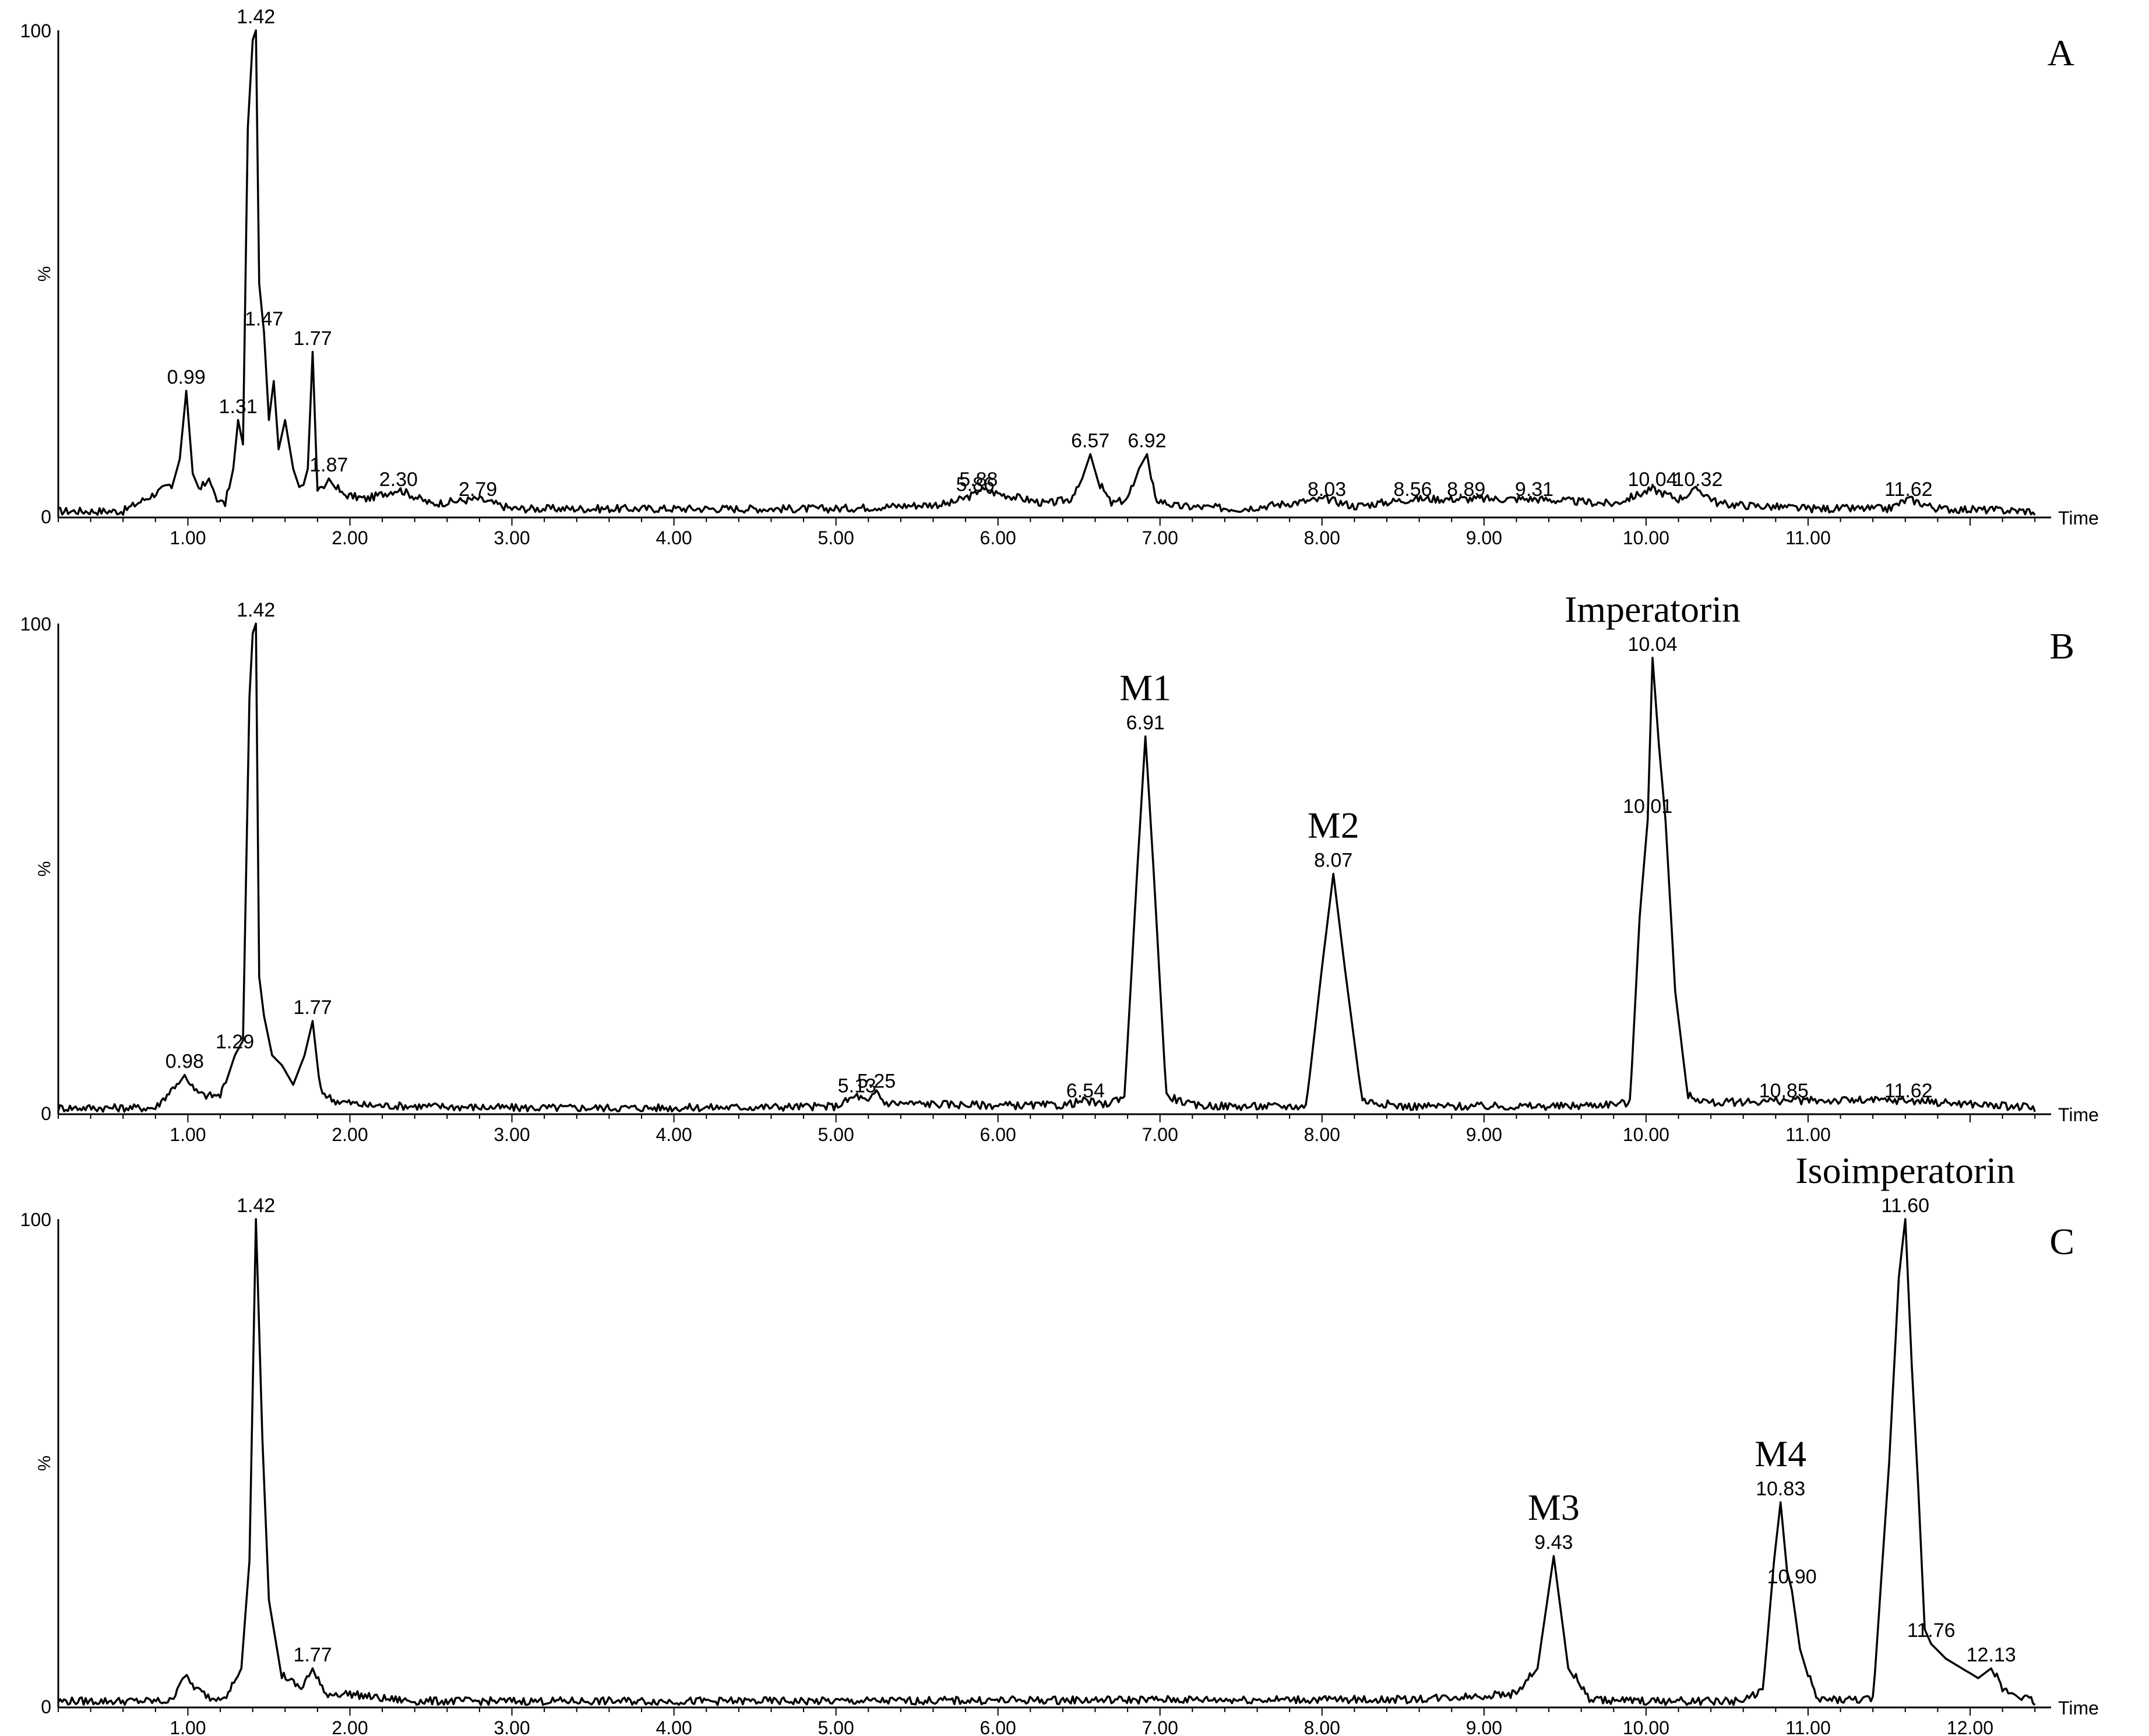 The image size is (2149, 1736). I want to click on peak-label: 6.92, so click(1147, 441).